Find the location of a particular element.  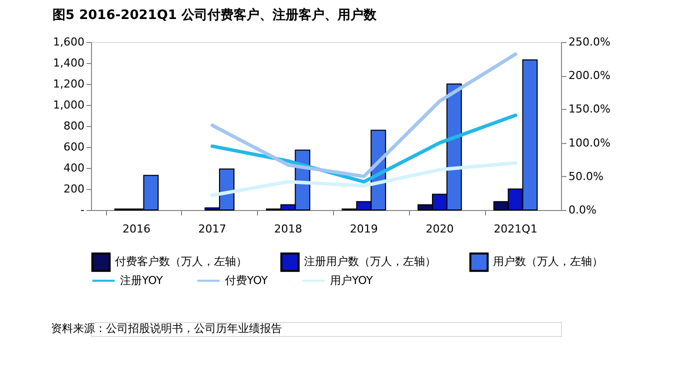

x-tick-label: 2016 is located at coordinates (136, 229).